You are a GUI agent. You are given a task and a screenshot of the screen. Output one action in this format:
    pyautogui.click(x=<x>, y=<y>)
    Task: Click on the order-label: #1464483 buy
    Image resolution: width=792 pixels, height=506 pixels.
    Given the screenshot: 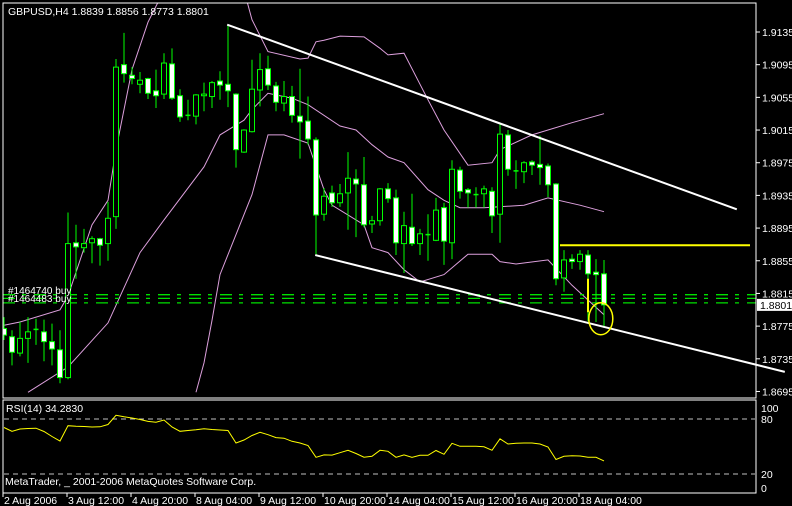 What is the action you would take?
    pyautogui.click(x=39, y=299)
    